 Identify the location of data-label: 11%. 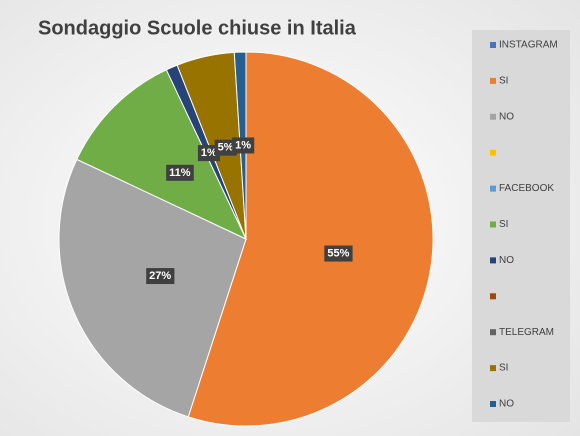
(180, 173).